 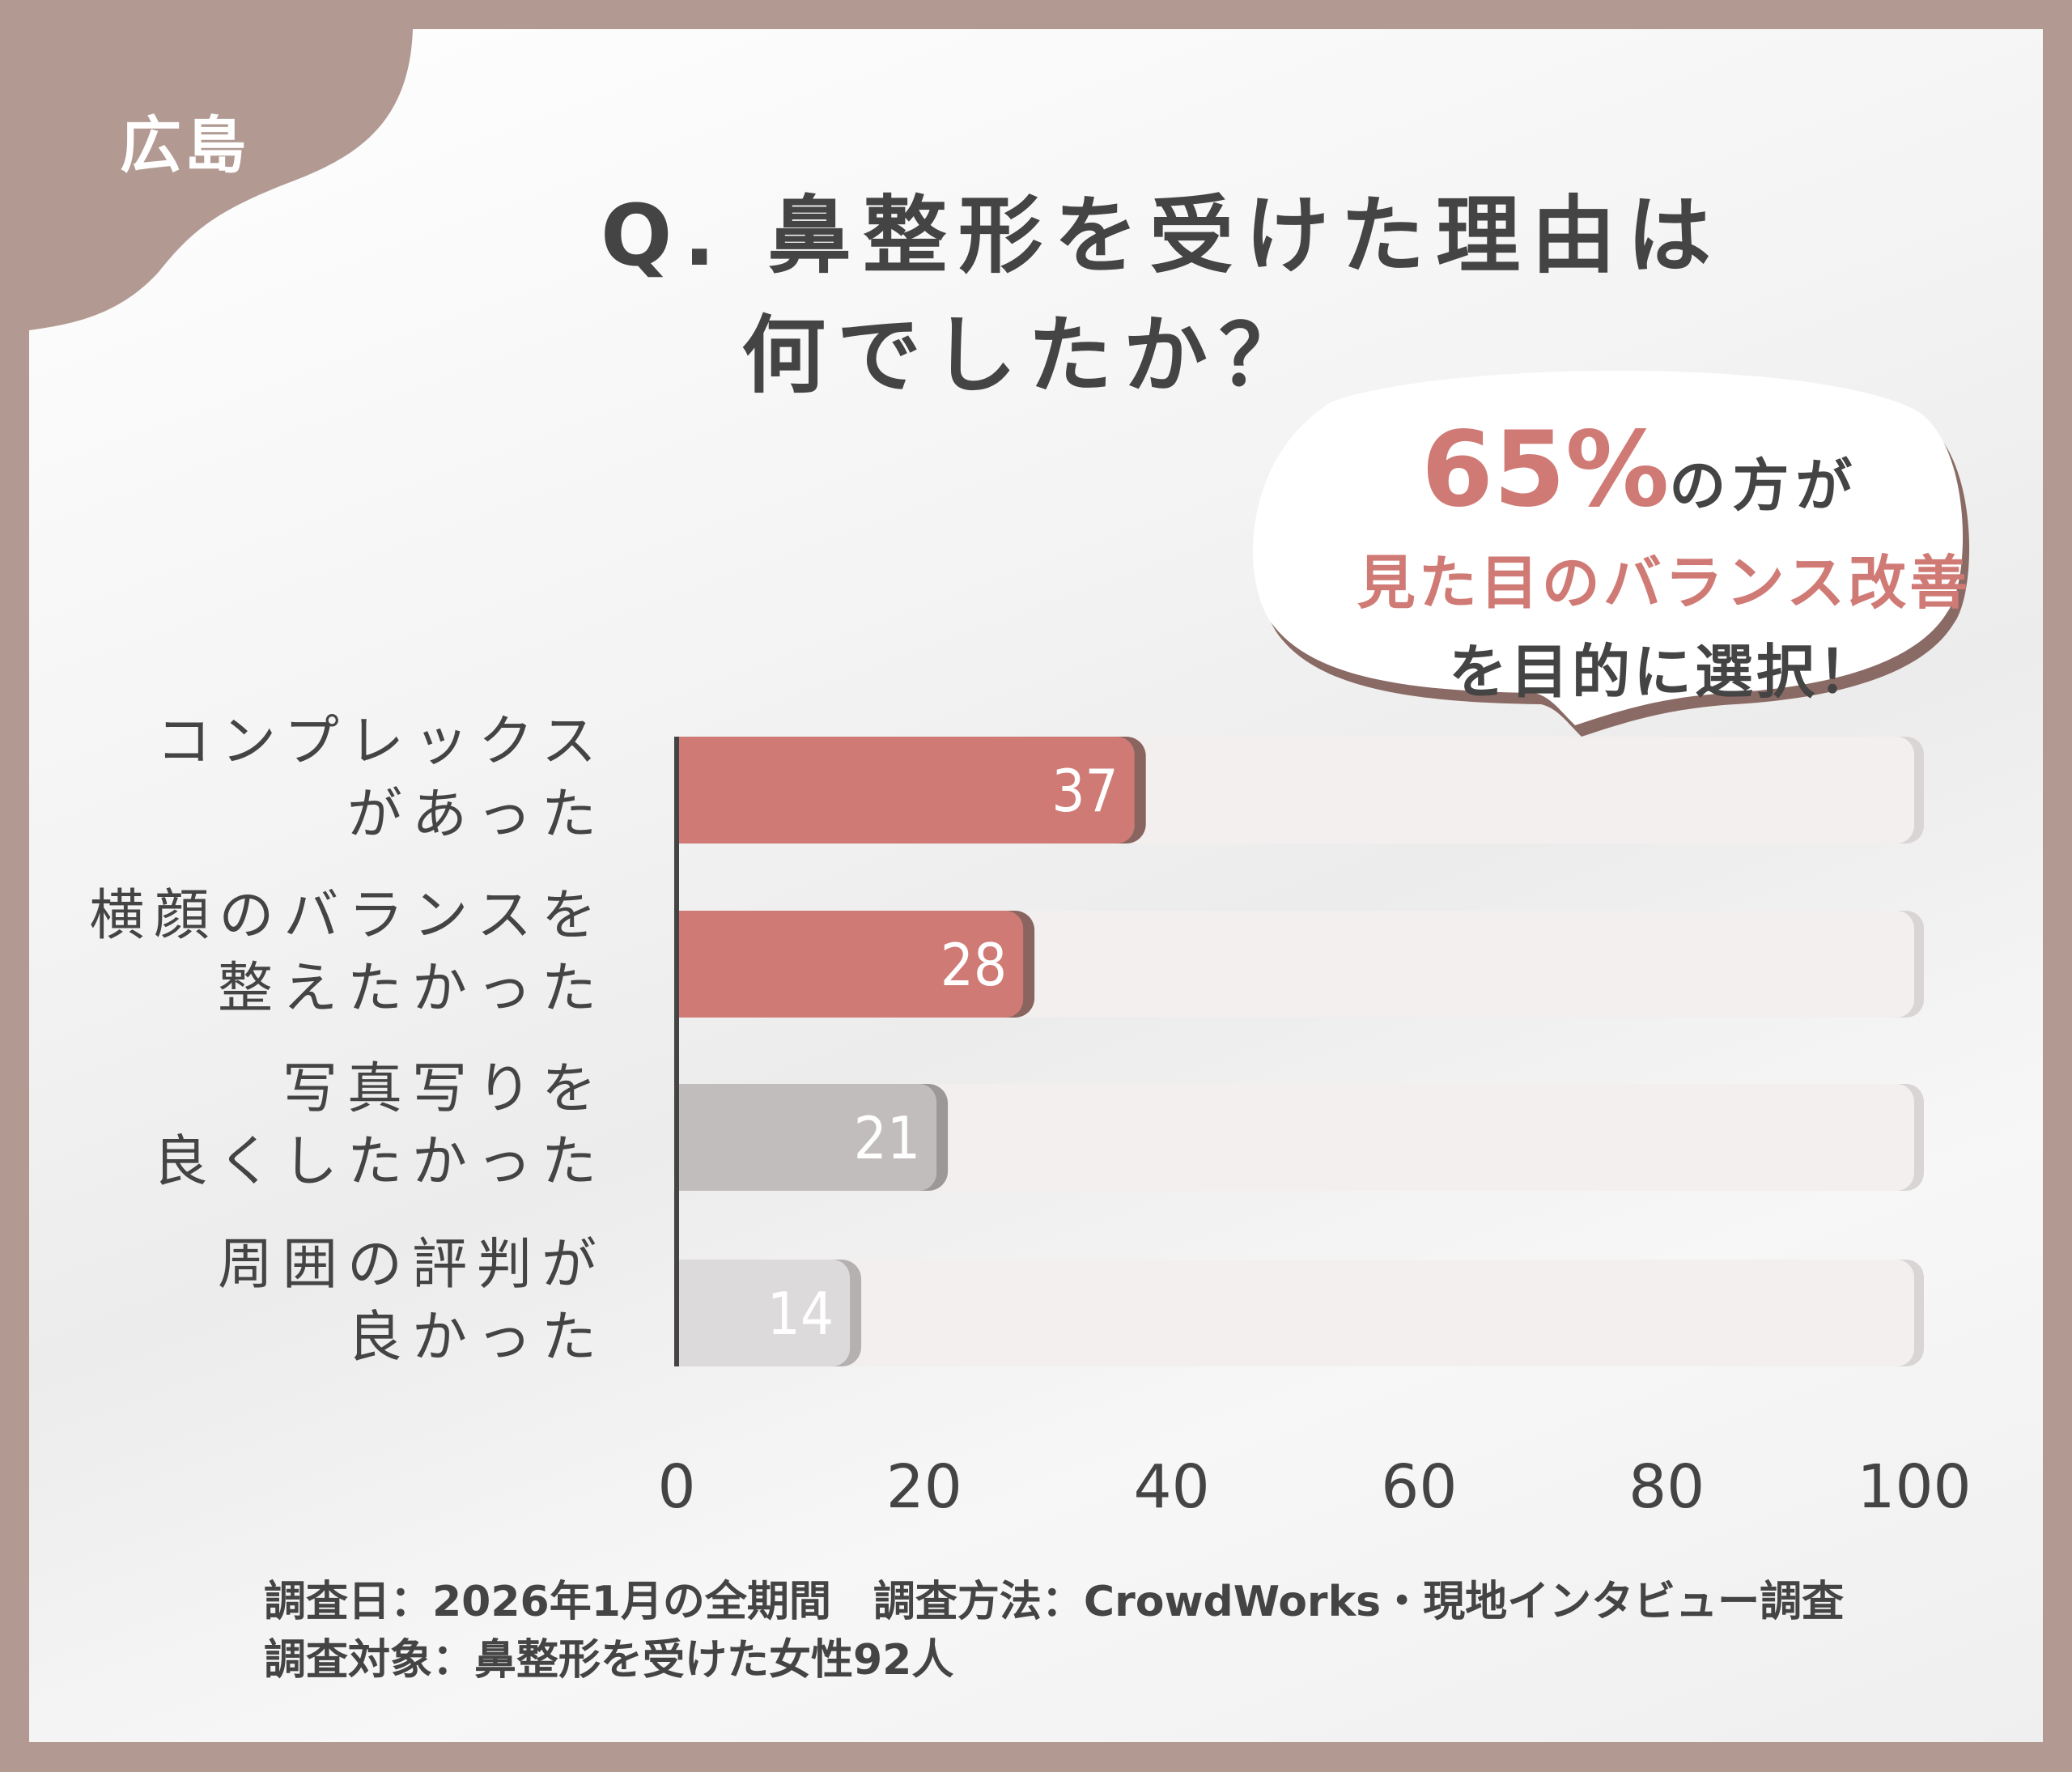 What do you see at coordinates (412, 1302) in the screenshot?
I see `category-label: 周囲の評判が良かった` at bounding box center [412, 1302].